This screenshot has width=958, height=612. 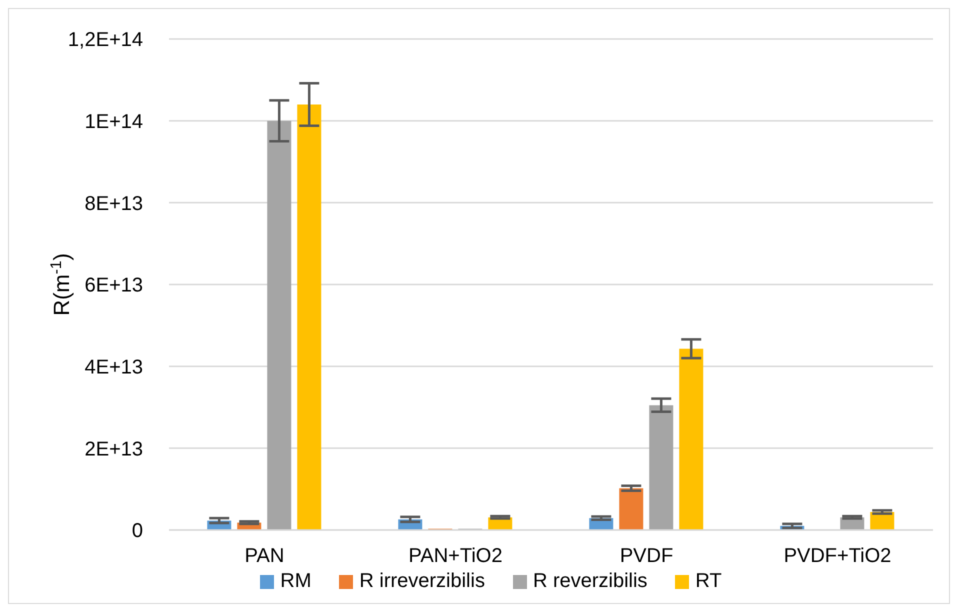 I want to click on x-tick-label: PVDF+TiO2, so click(x=838, y=556).